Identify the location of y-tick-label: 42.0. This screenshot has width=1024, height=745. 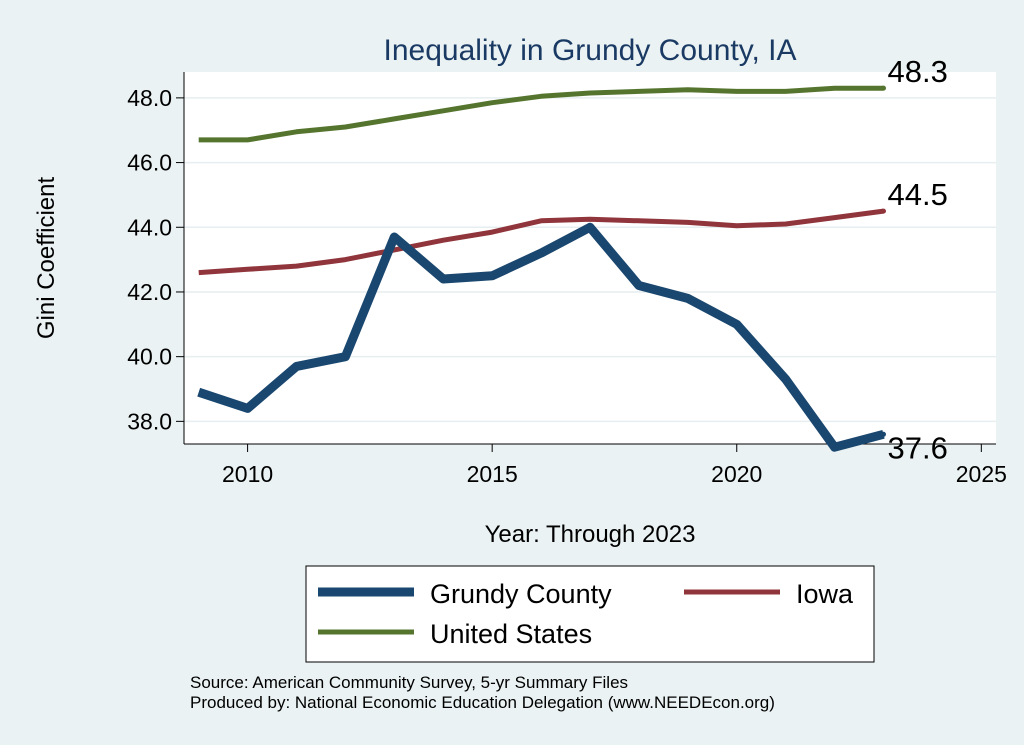
(149, 292).